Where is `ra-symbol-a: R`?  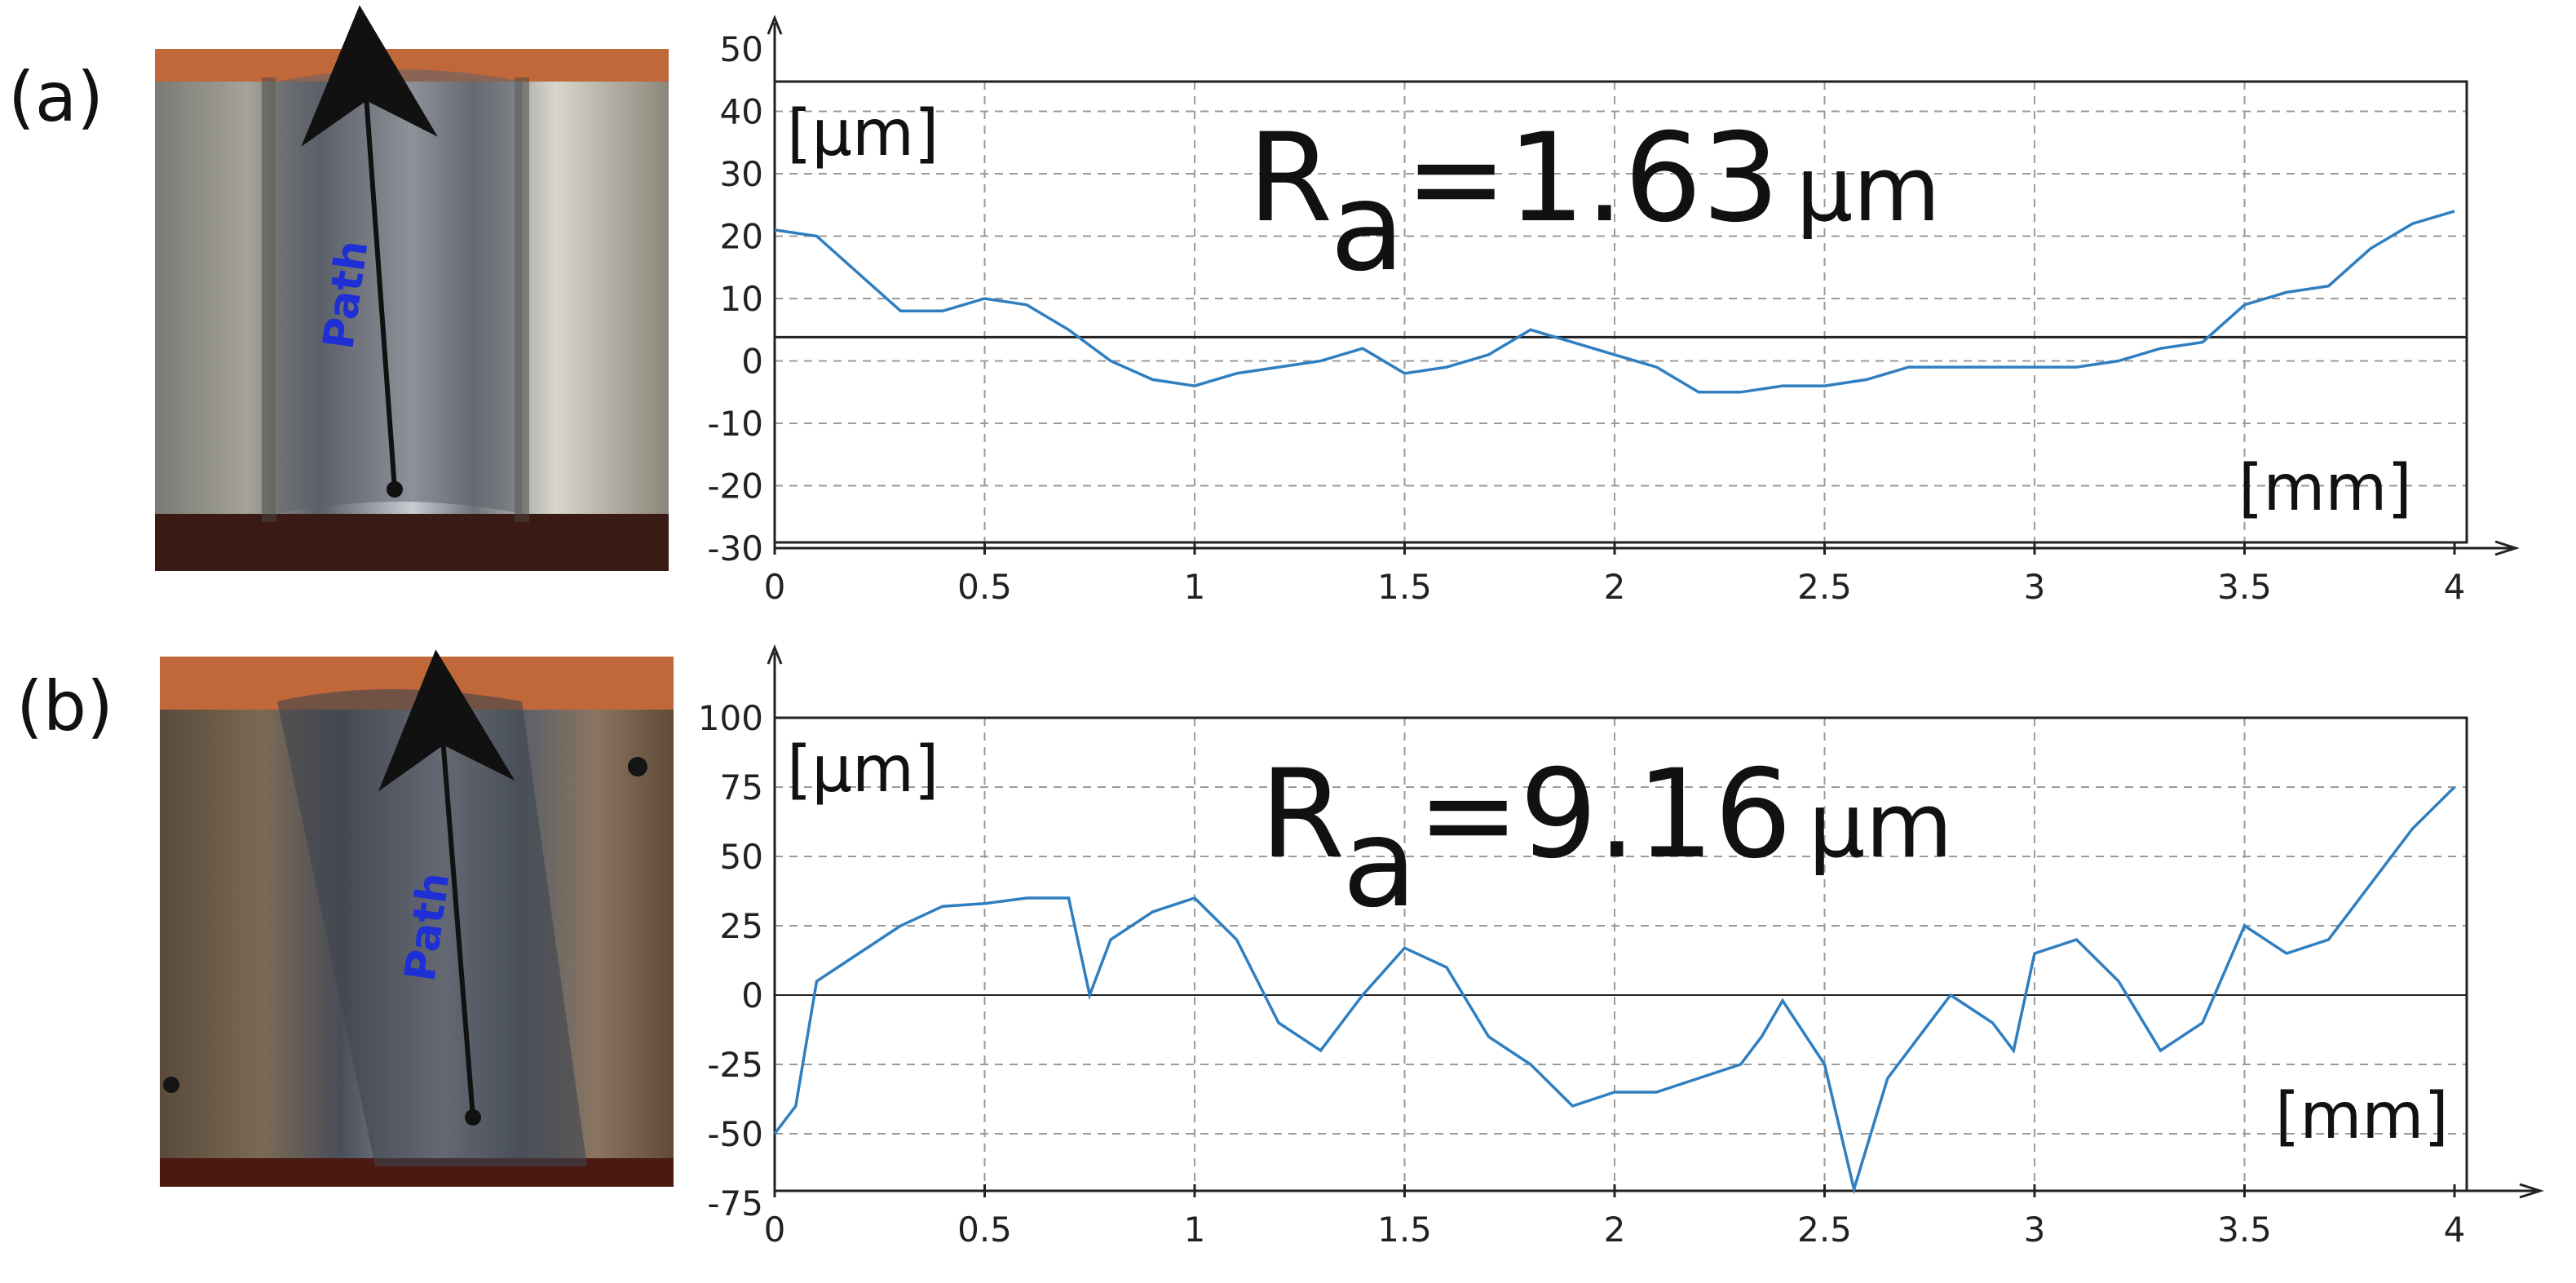
ra-symbol-a: R is located at coordinates (1289, 179).